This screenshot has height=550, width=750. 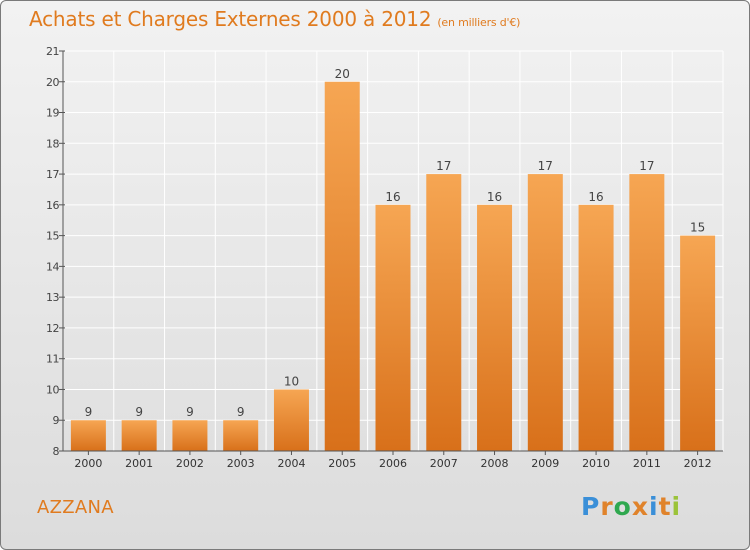 What do you see at coordinates (241, 463) in the screenshot?
I see `x-tick-label: 2003` at bounding box center [241, 463].